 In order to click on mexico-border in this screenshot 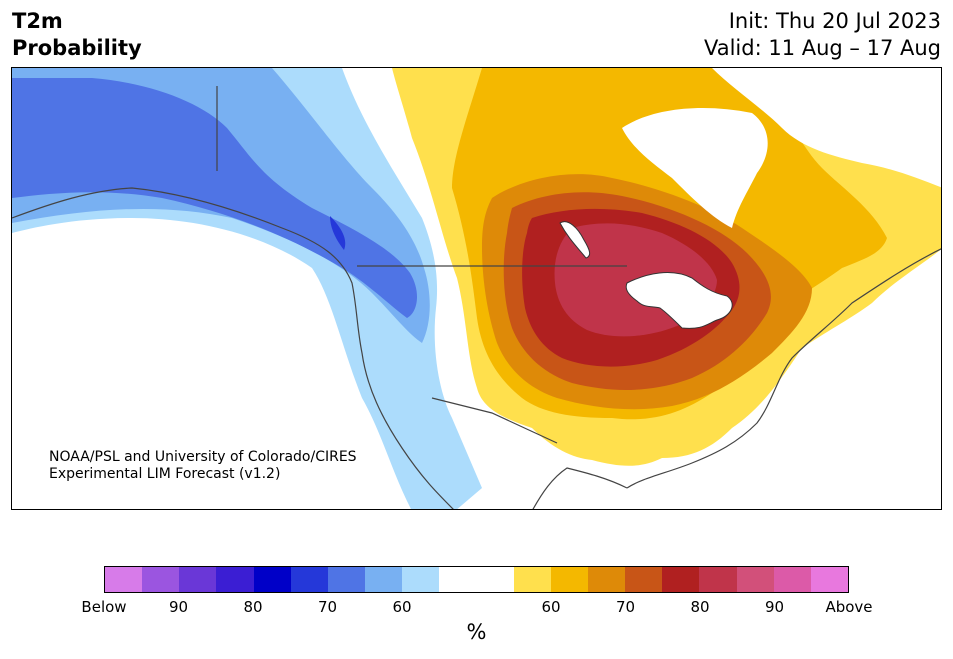, I will do `click(494, 420)`.